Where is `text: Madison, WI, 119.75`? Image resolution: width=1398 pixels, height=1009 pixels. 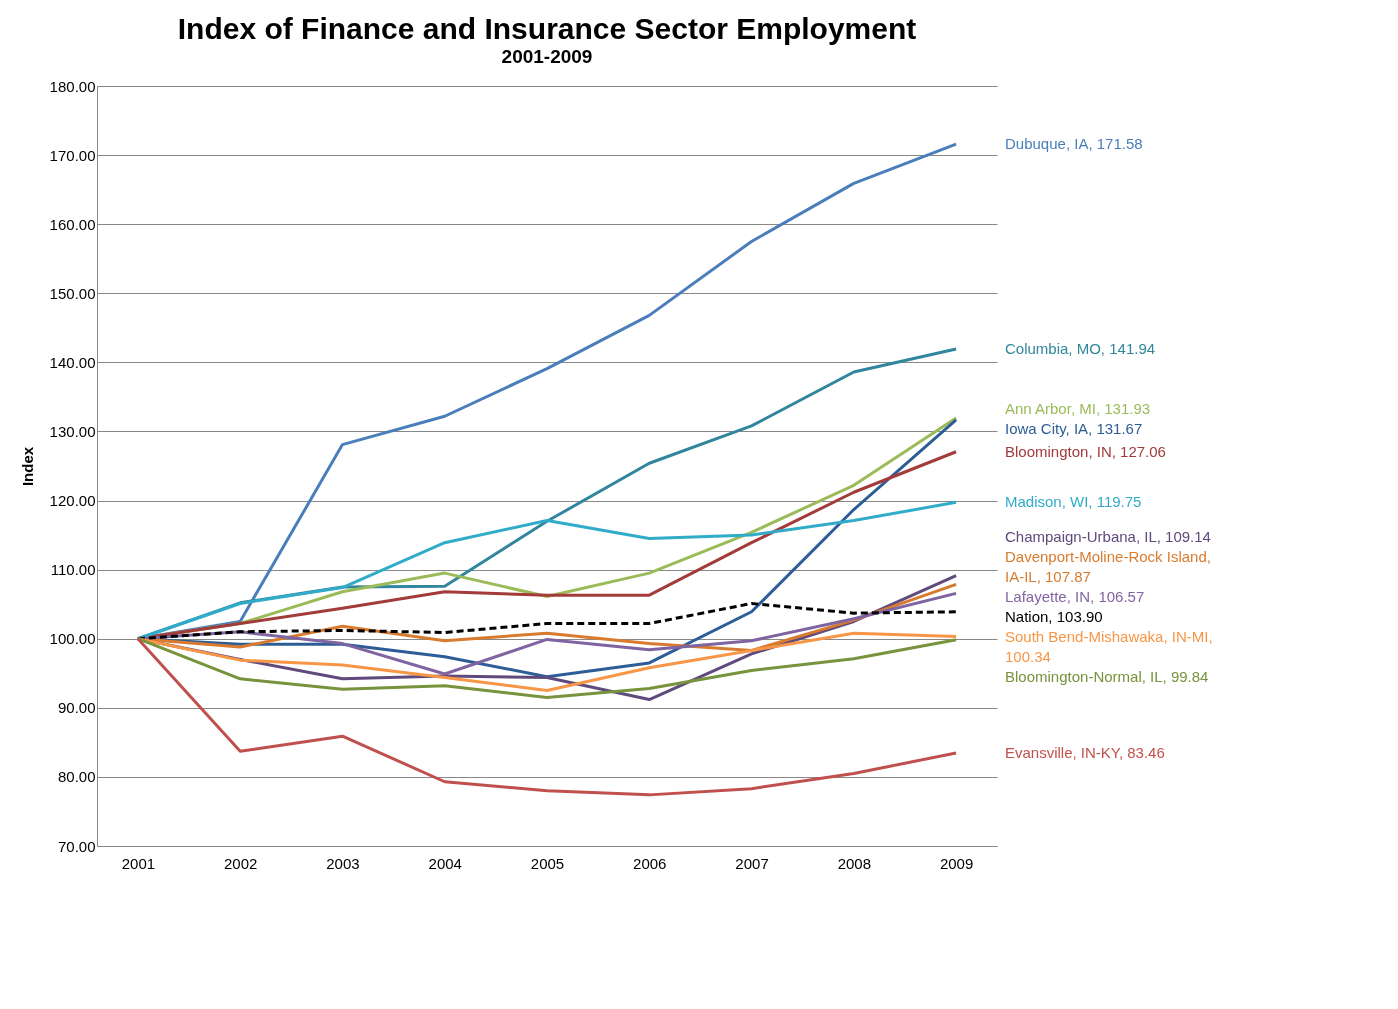 text: Madison, WI, 119.75 is located at coordinates (1073, 502).